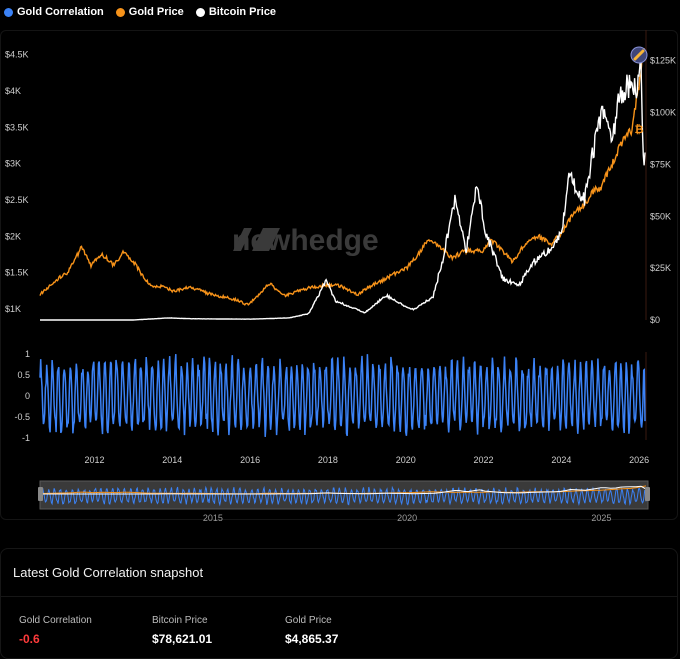  I want to click on metric-label: Gold Correlation, so click(55, 620).